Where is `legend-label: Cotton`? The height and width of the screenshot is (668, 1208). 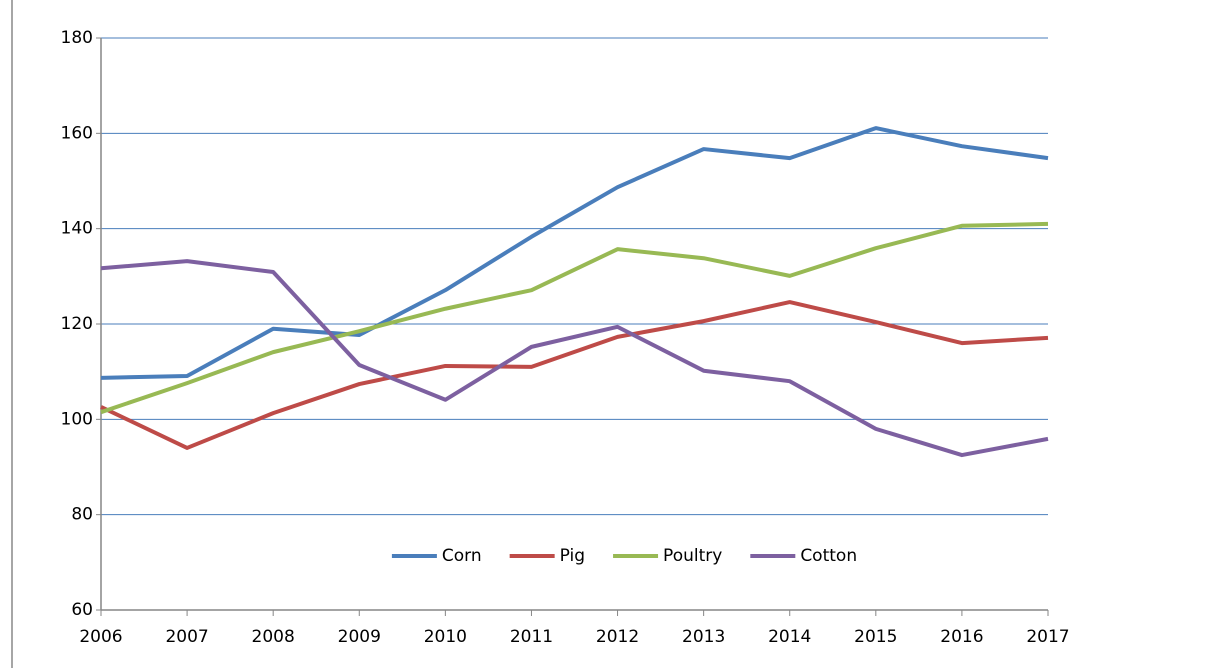
legend-label: Cotton is located at coordinates (828, 556).